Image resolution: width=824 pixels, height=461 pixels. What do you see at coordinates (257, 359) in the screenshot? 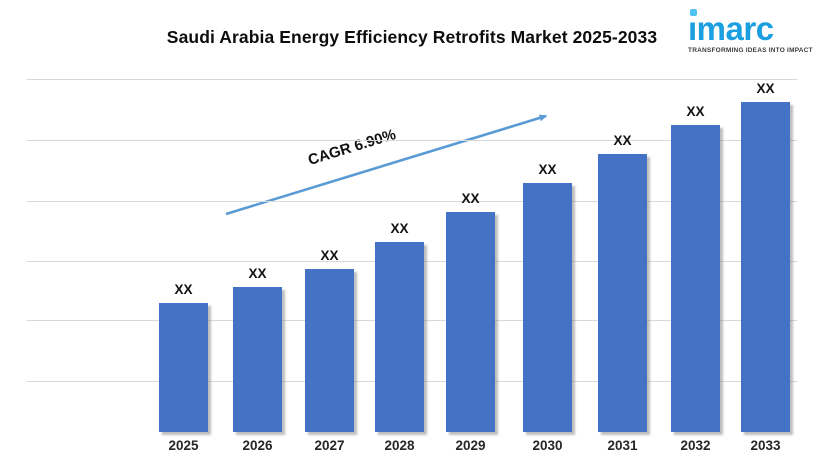
I see `bar-2026` at bounding box center [257, 359].